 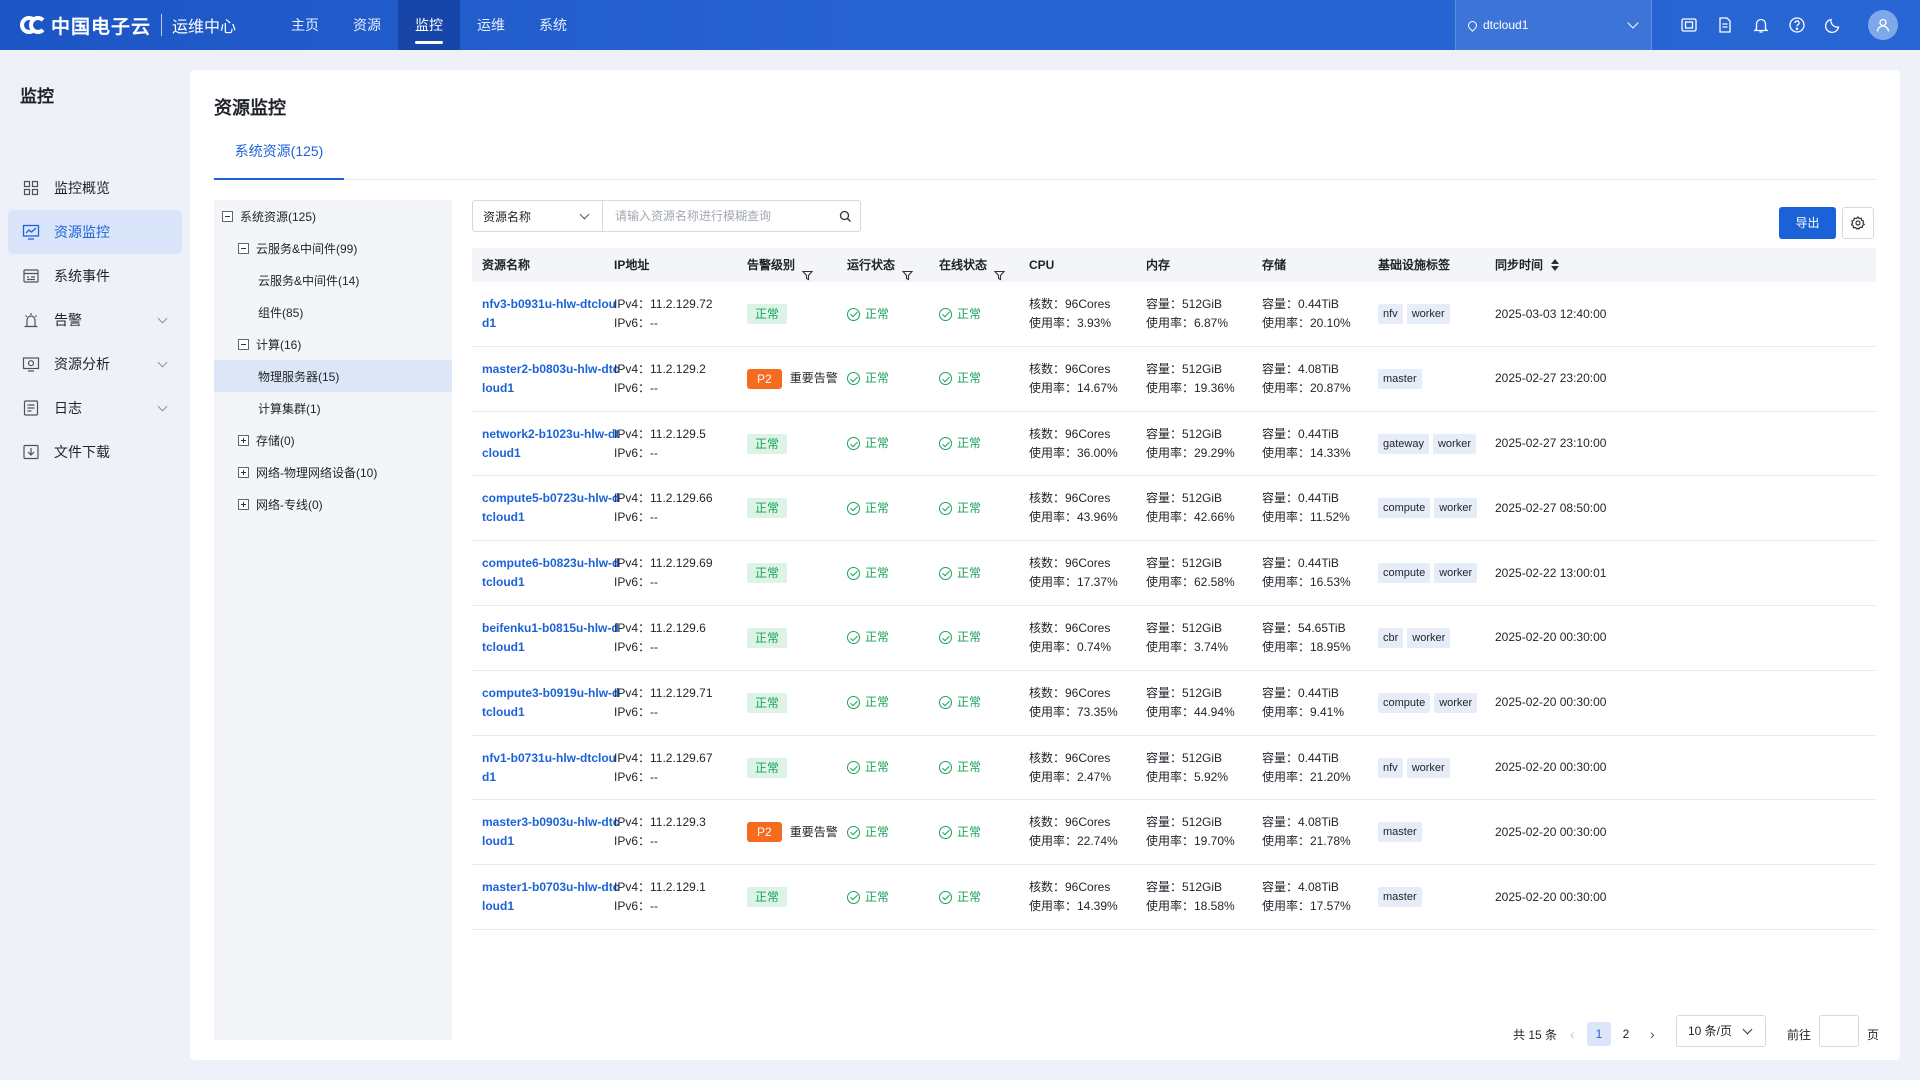 What do you see at coordinates (1873, 1035) in the screenshot?
I see `page-suffix-label: 页` at bounding box center [1873, 1035].